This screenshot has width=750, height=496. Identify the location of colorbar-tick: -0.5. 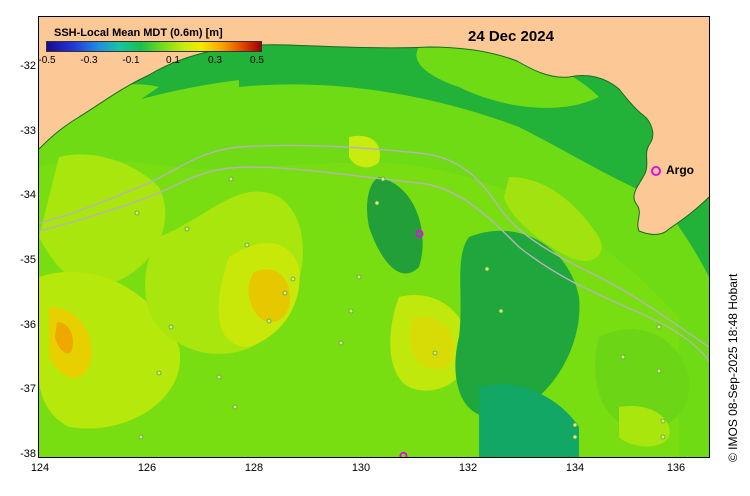
(47, 60).